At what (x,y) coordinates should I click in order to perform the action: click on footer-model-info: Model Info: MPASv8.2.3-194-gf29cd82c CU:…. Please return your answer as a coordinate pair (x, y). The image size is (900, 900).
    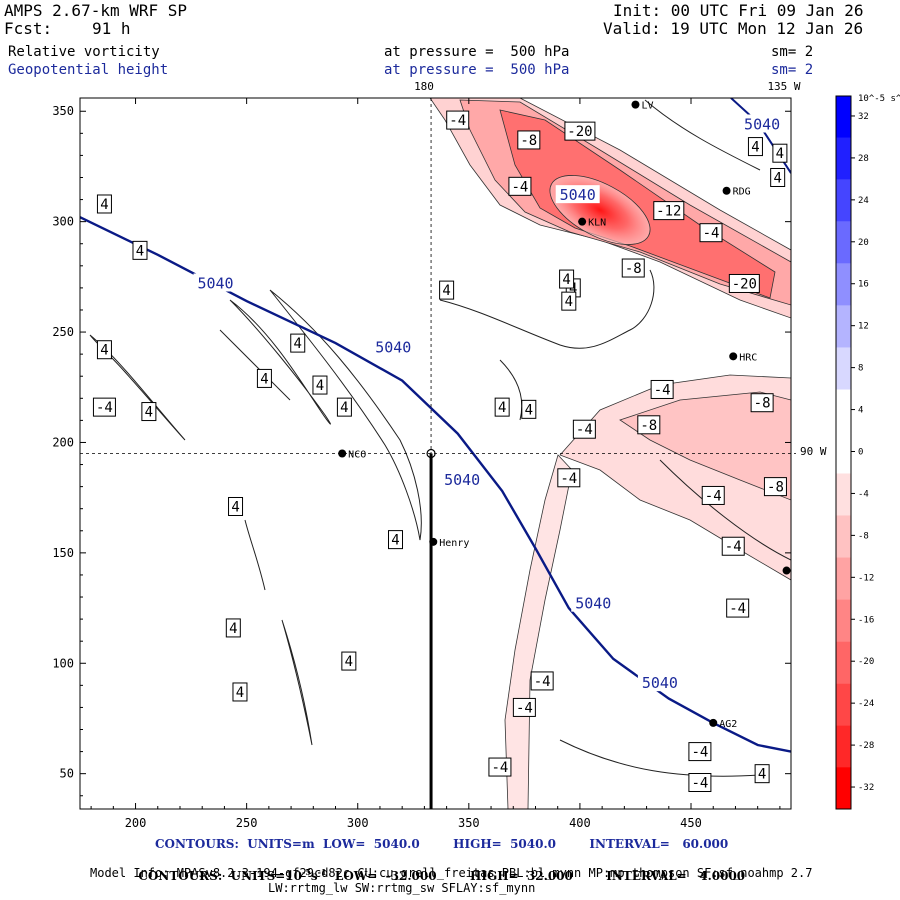
    Looking at the image, I should click on (451, 873).